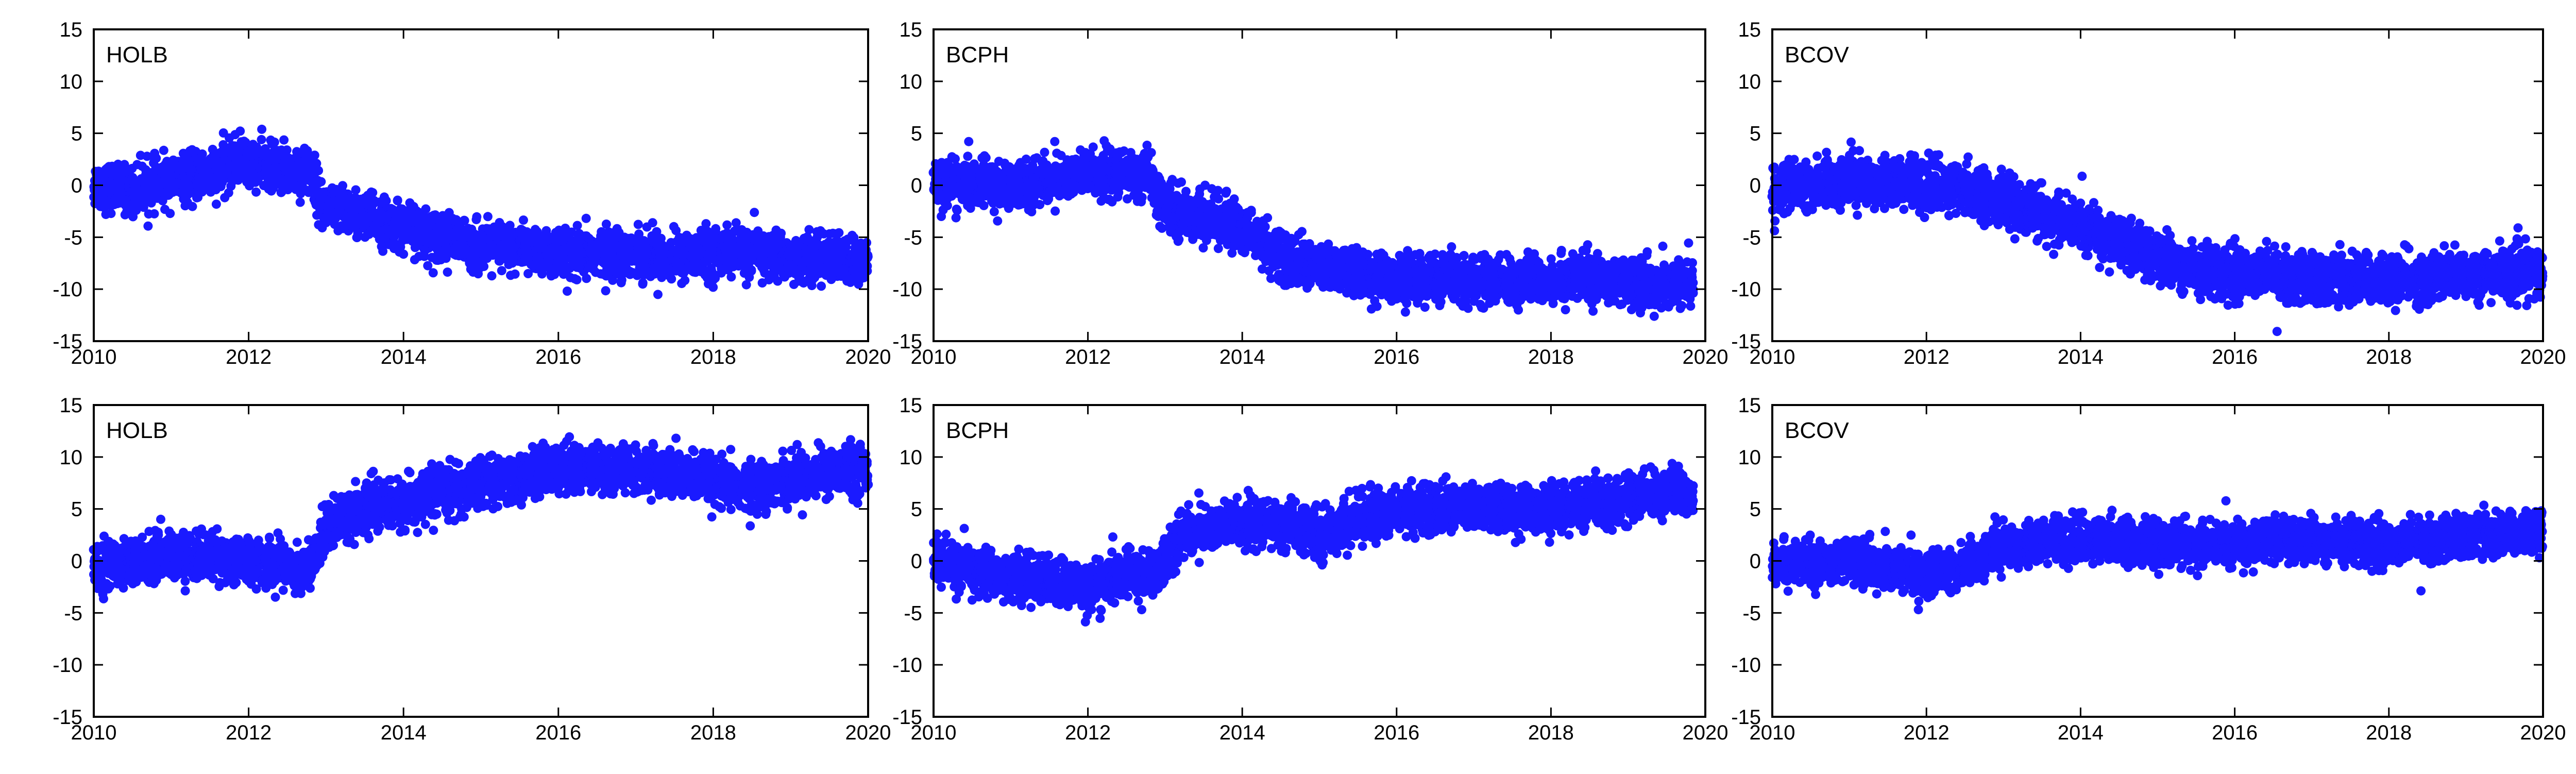 This screenshot has height=774, width=2576. I want to click on y-tick-label: -10, so click(67, 289).